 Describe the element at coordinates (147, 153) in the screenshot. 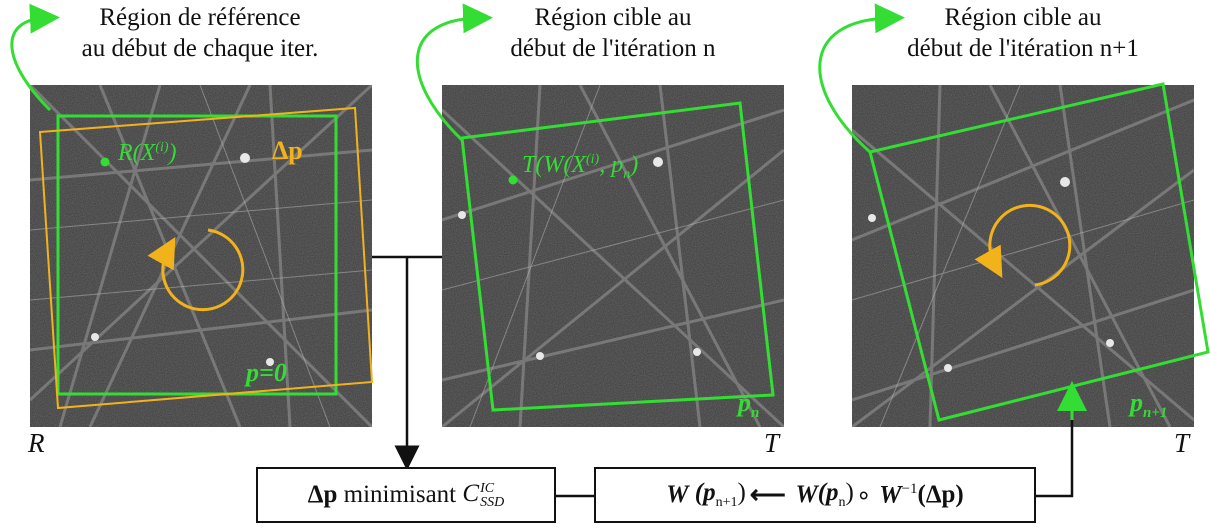

I see `reference-point-label: R(X(i))` at that location.